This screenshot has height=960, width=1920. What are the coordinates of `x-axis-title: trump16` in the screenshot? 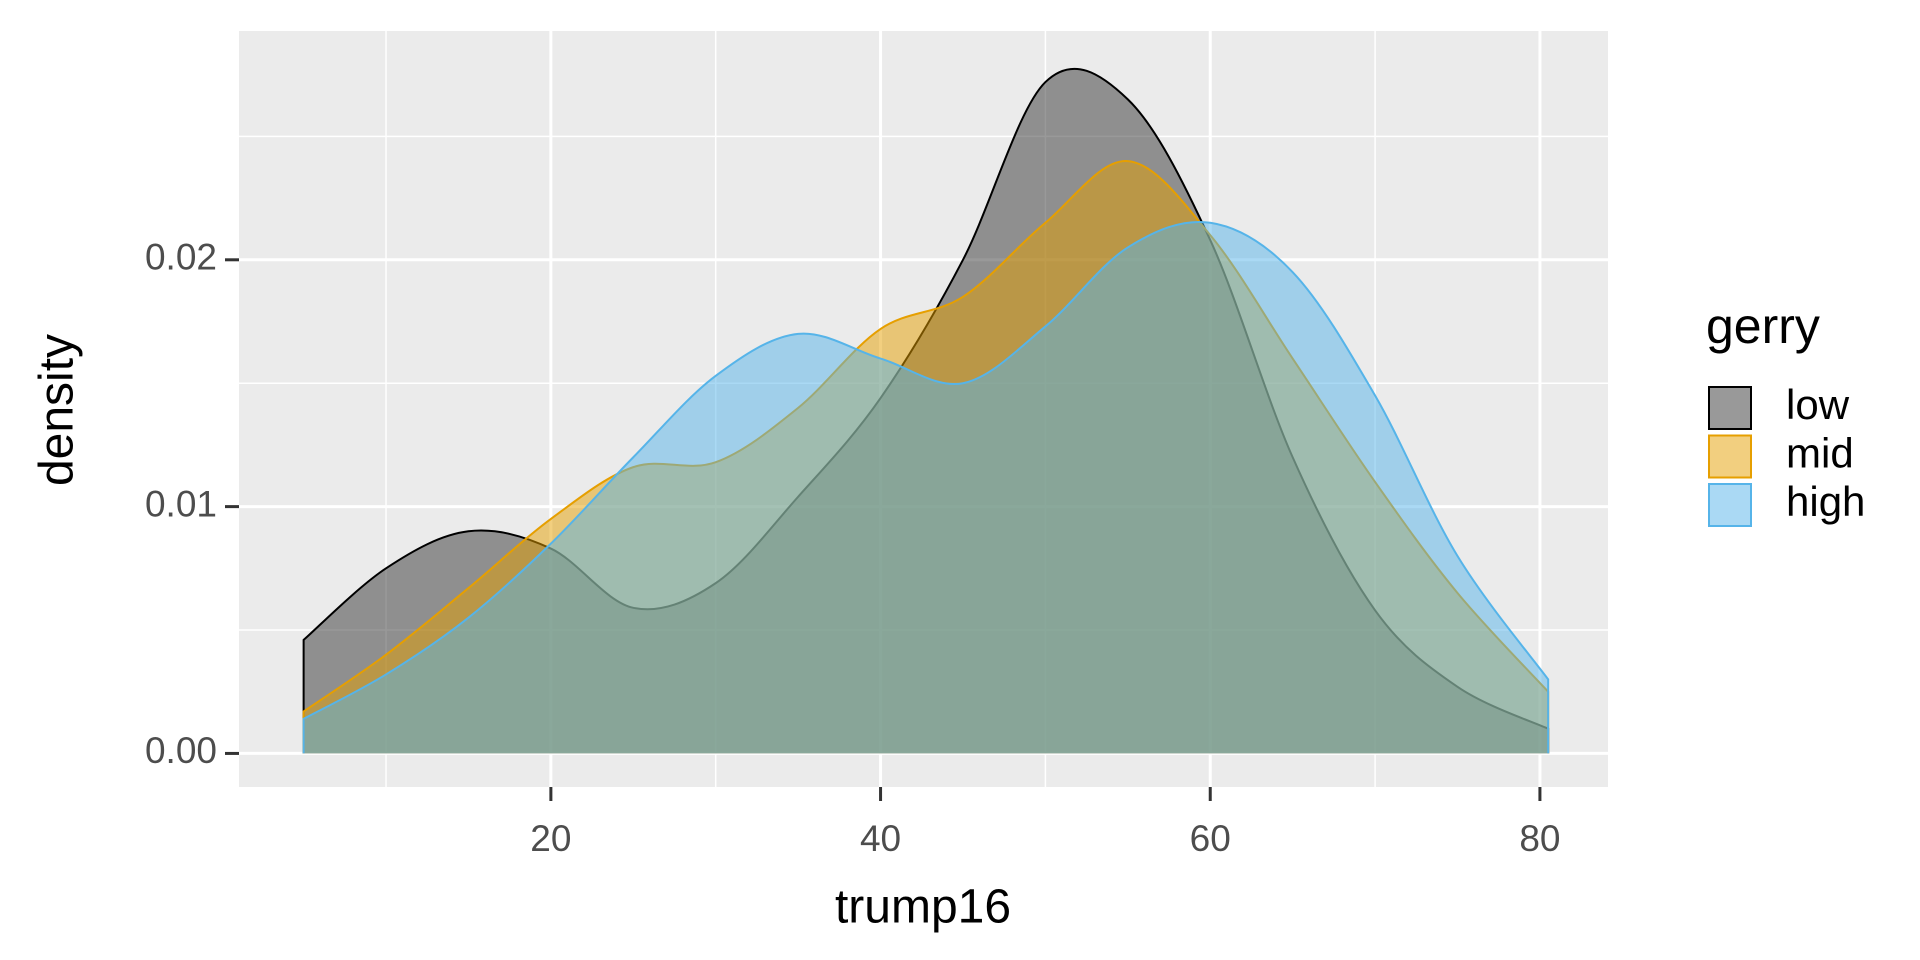 It's located at (923, 907).